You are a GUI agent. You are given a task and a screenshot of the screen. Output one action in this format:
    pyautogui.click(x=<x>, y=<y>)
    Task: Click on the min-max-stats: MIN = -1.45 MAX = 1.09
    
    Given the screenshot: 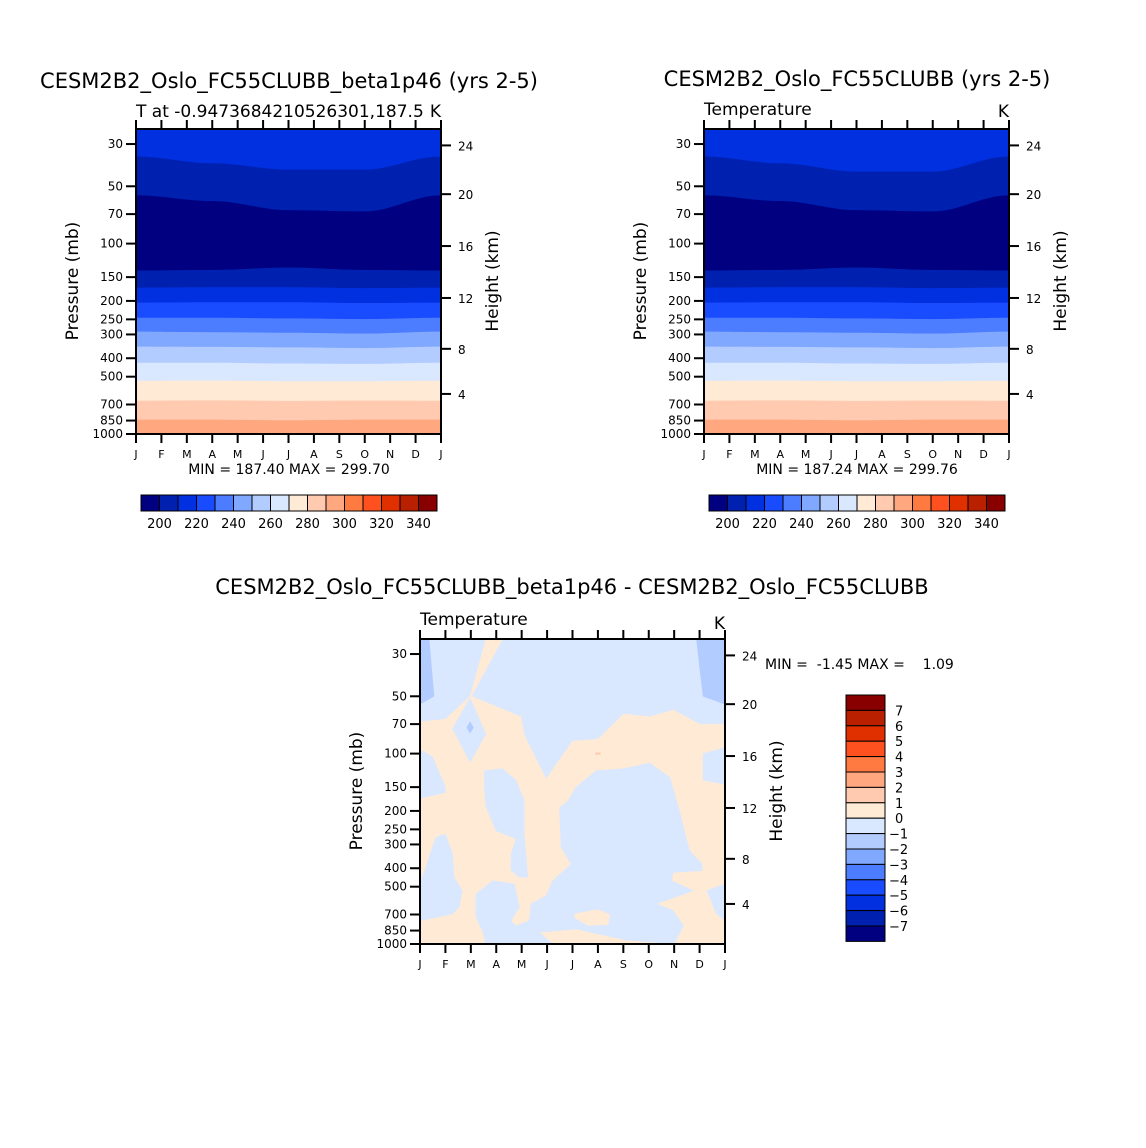 What is the action you would take?
    pyautogui.click(x=859, y=665)
    